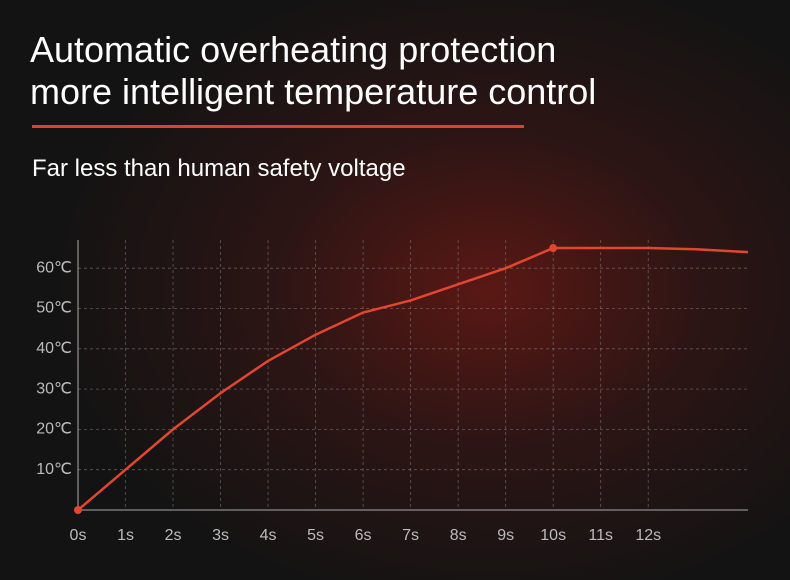 The image size is (790, 580). Describe the element at coordinates (54, 429) in the screenshot. I see `y-tick-label: 20℃` at that location.